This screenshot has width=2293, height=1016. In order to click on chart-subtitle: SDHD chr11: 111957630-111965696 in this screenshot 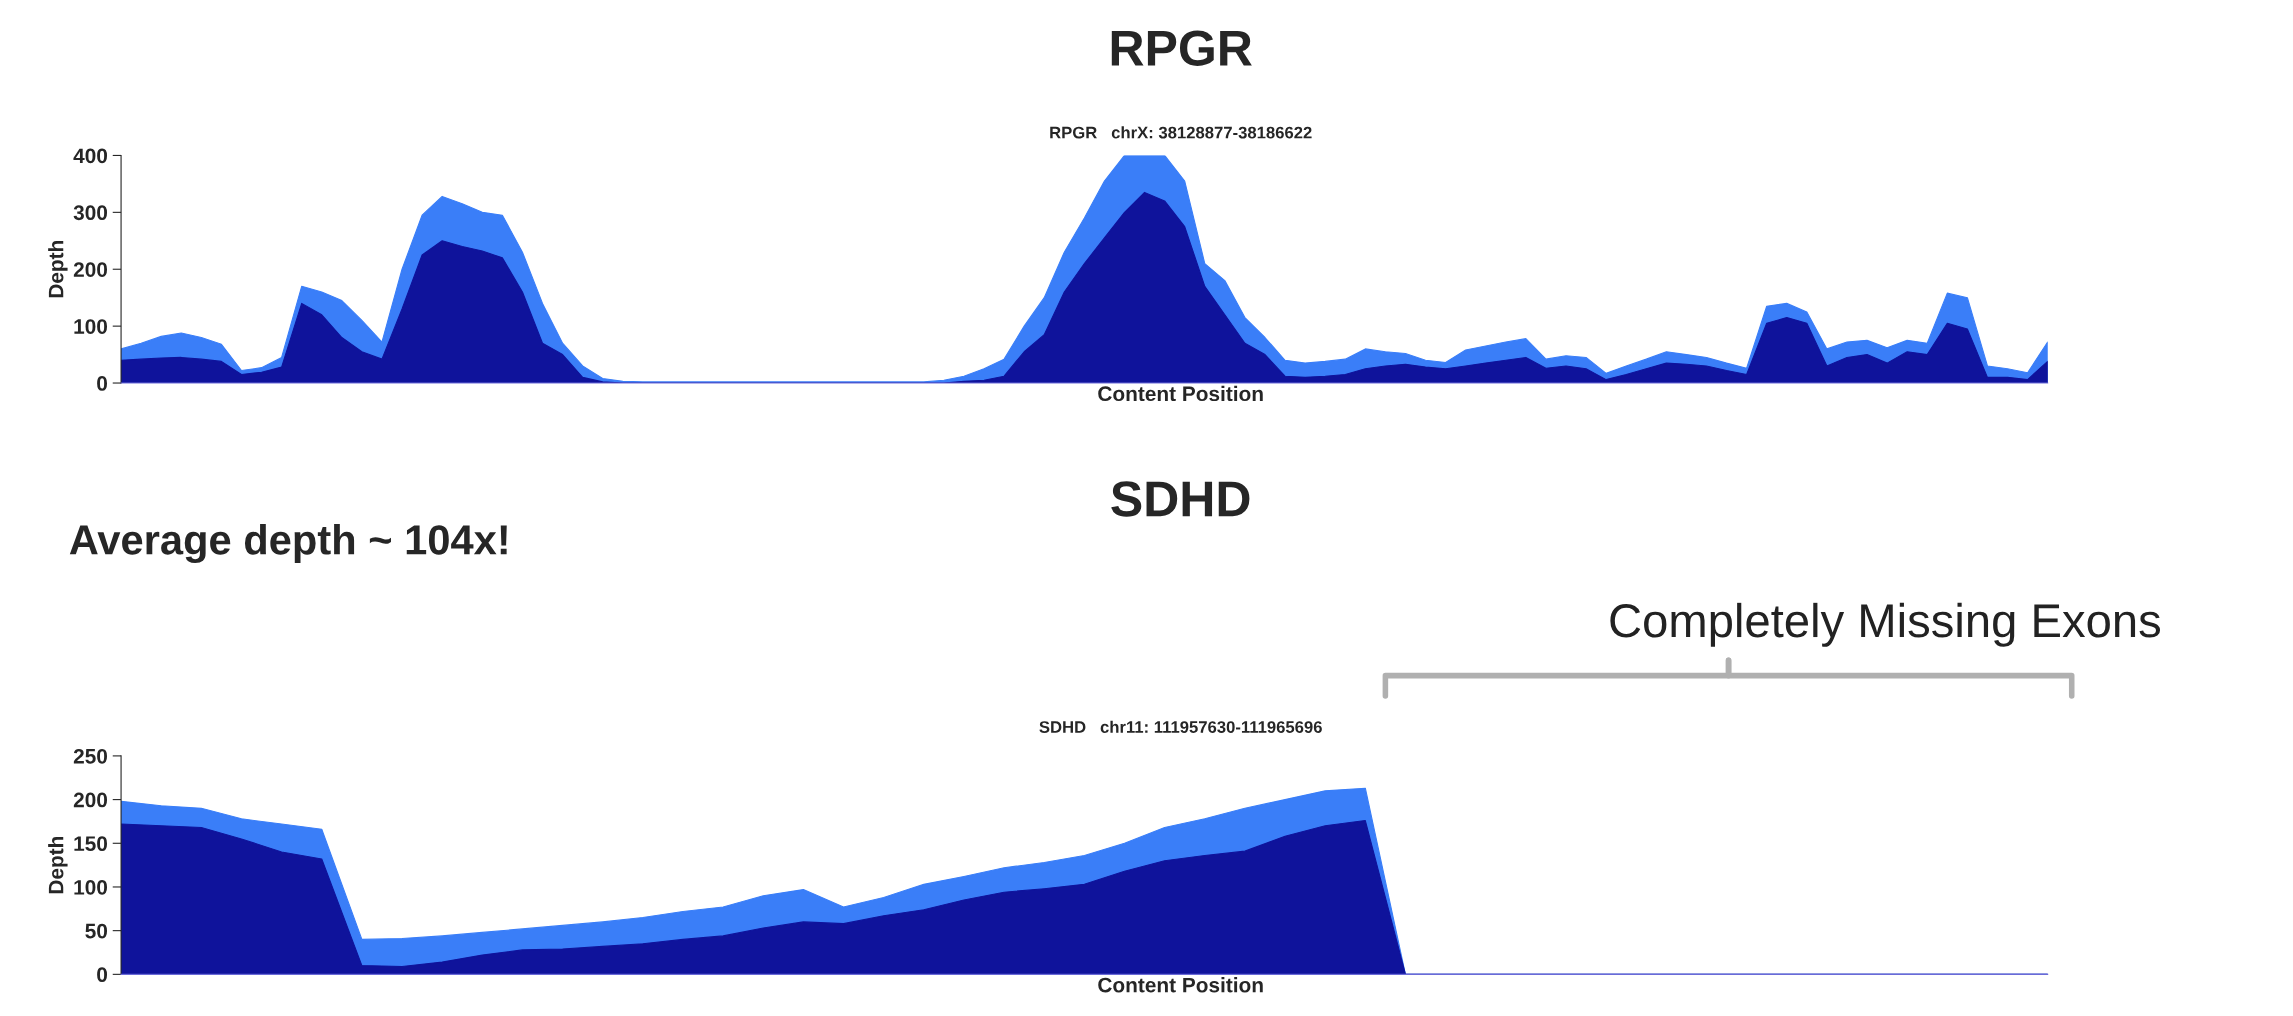, I will do `click(1180, 726)`.